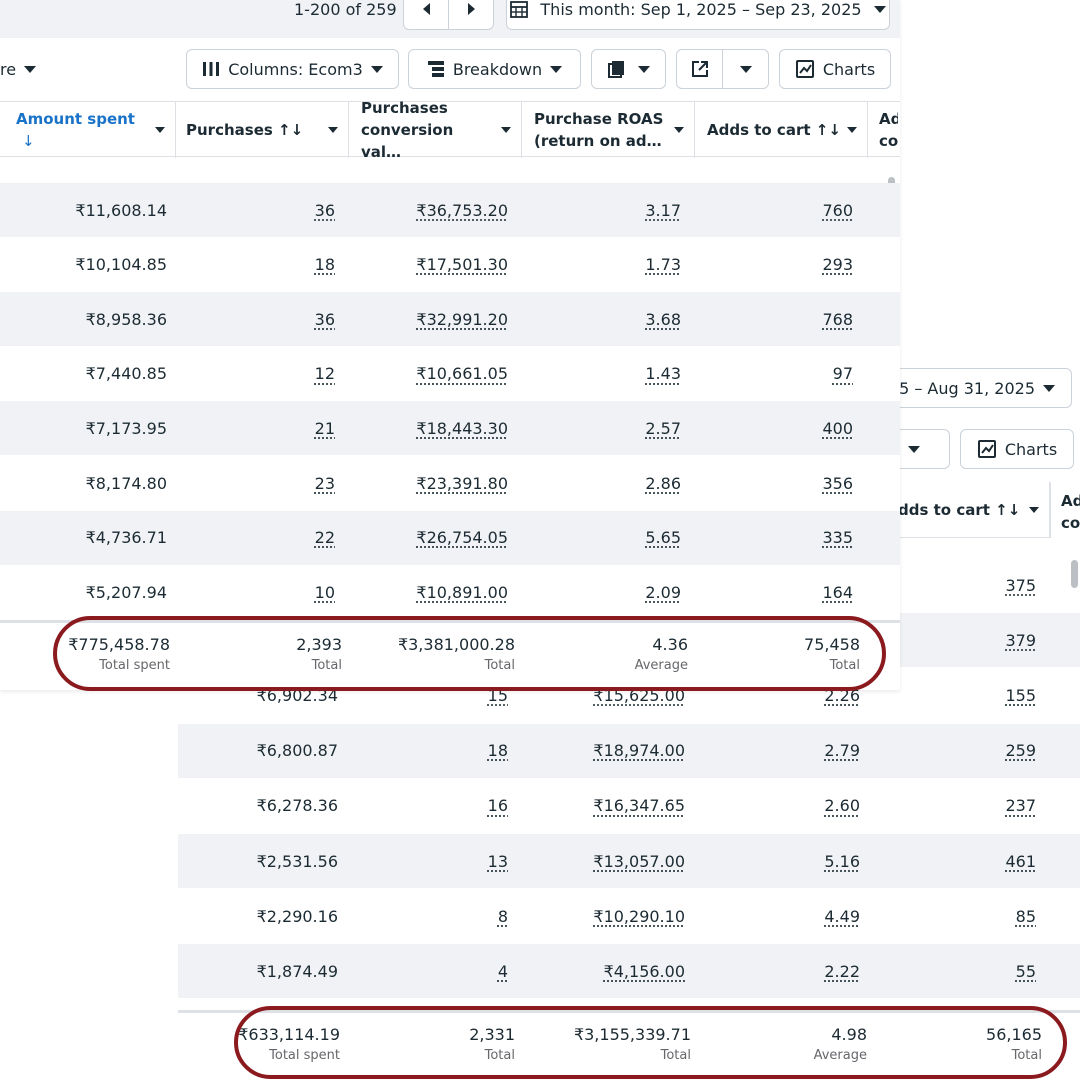 The height and width of the screenshot is (1080, 1080). I want to click on cell-value: 5.16, so click(842, 861).